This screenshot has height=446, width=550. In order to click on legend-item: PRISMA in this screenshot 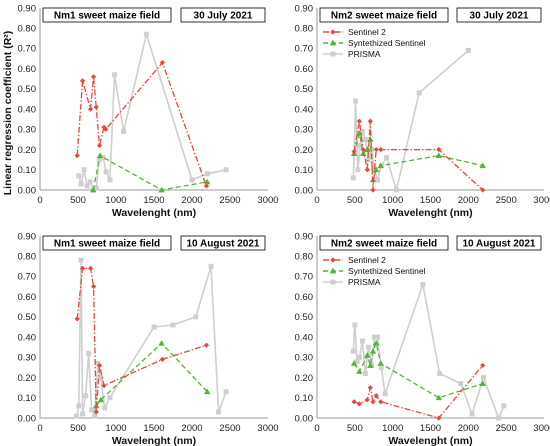, I will do `click(352, 282)`.